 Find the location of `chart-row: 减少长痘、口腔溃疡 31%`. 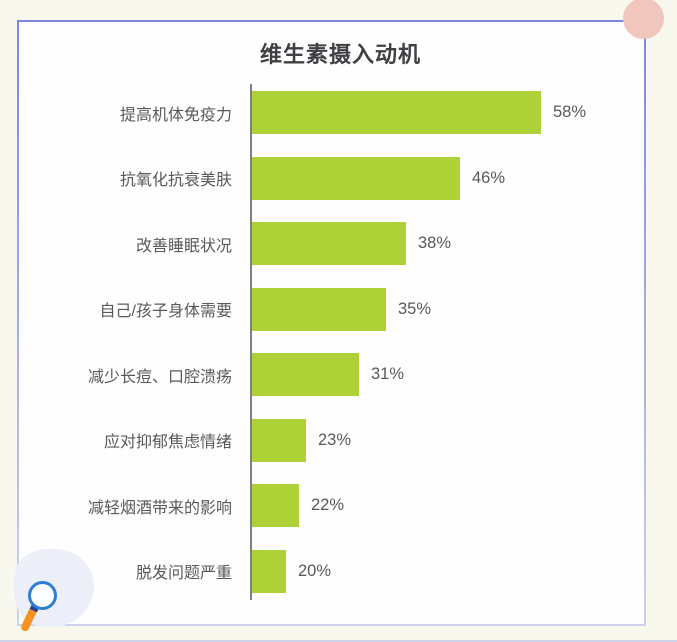

chart-row: 减少长痘、口腔溃疡 31% is located at coordinates (331, 375).